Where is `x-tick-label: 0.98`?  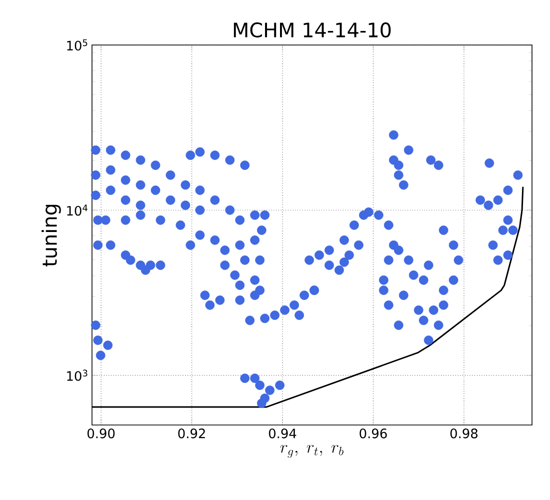 x-tick-label: 0.98 is located at coordinates (464, 433).